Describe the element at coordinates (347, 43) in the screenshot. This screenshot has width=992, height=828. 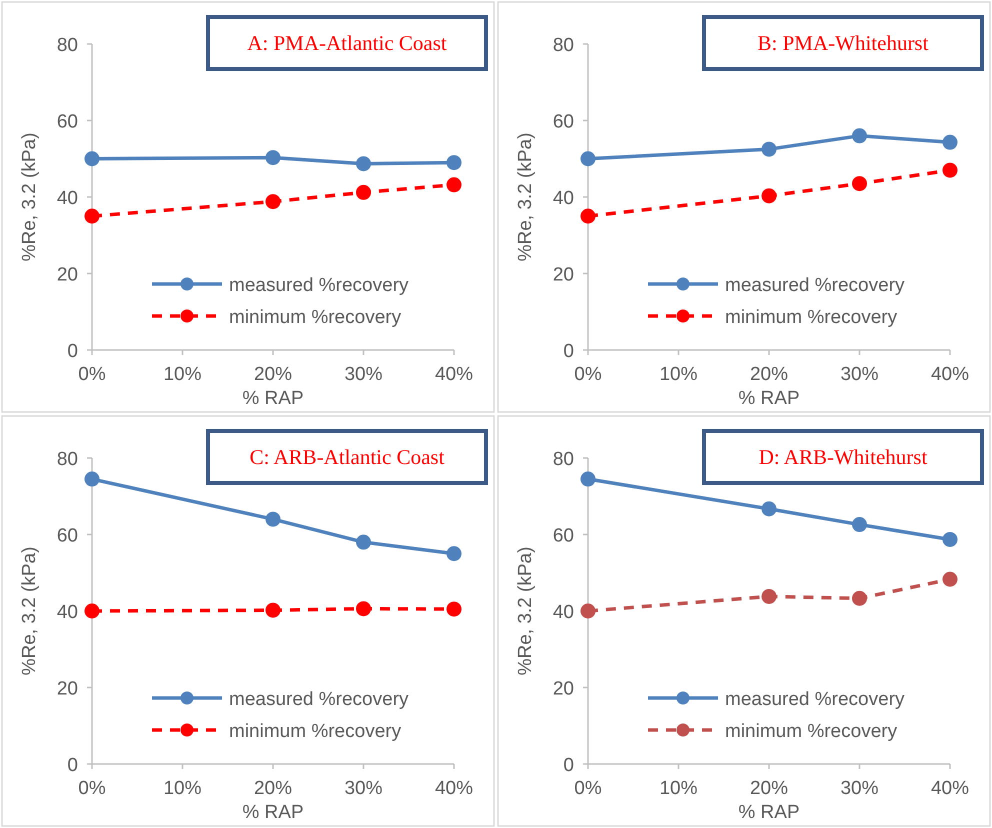
I see `chart-title: A: PMA-Atlantic Coast` at that location.